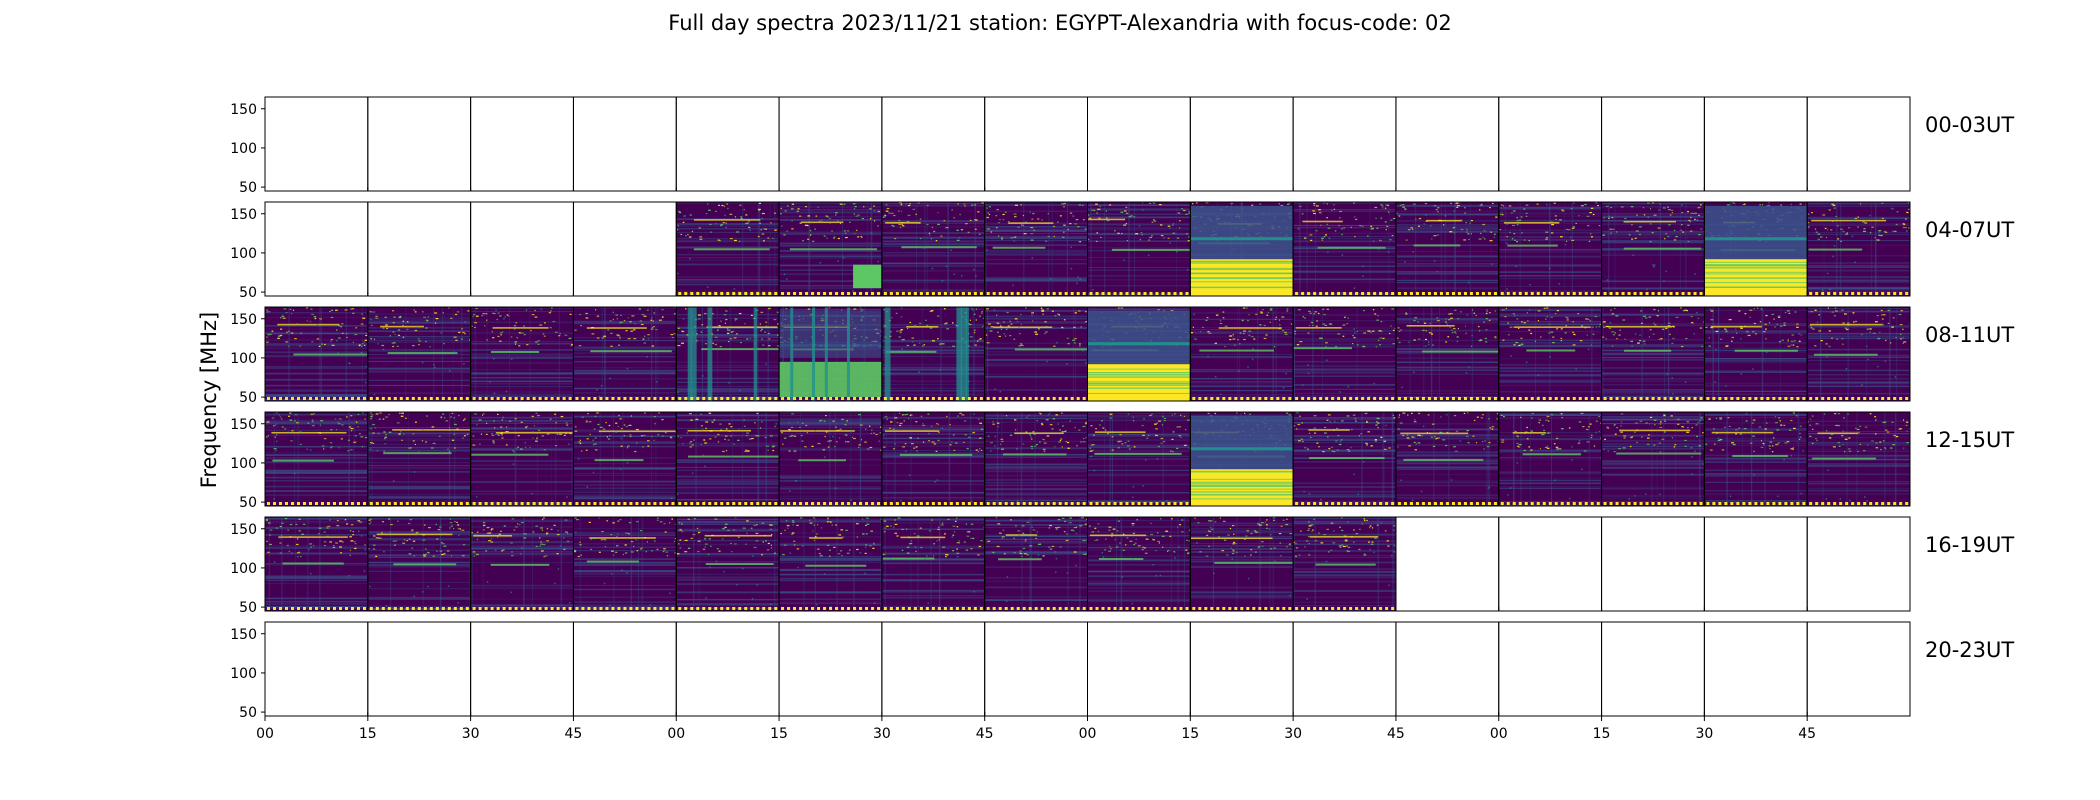  I want to click on row-time-label: 00-03UT, so click(1969, 125).